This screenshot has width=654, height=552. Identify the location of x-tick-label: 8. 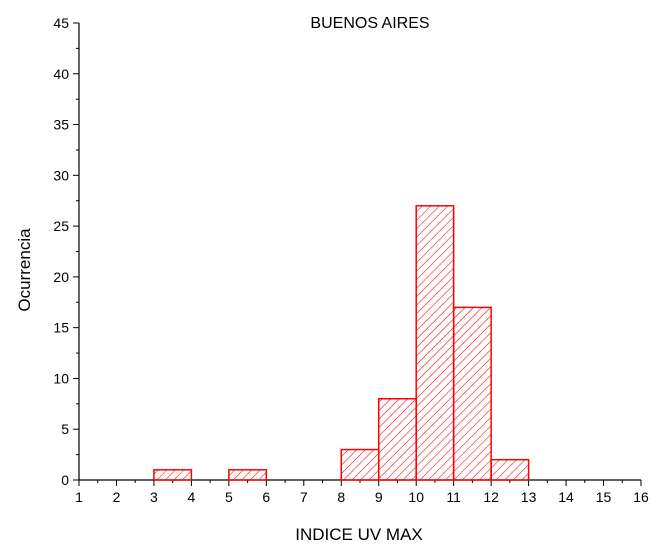
(341, 497).